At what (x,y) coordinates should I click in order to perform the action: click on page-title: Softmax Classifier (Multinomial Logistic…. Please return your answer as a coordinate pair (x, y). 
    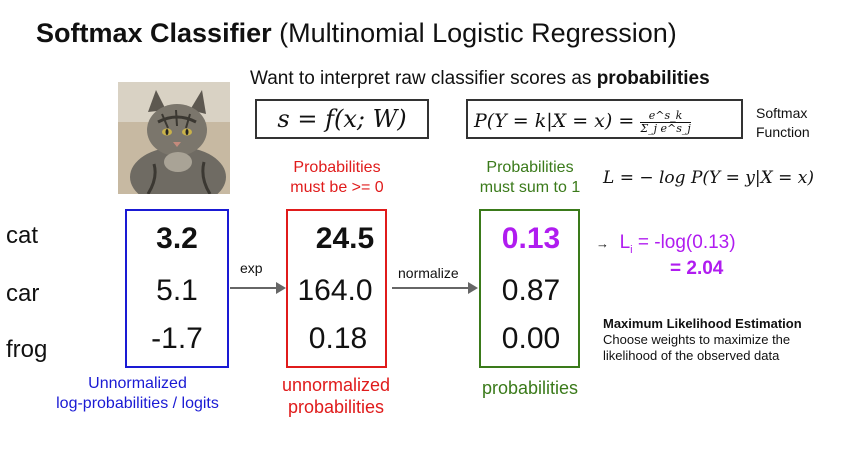
    Looking at the image, I should click on (356, 33).